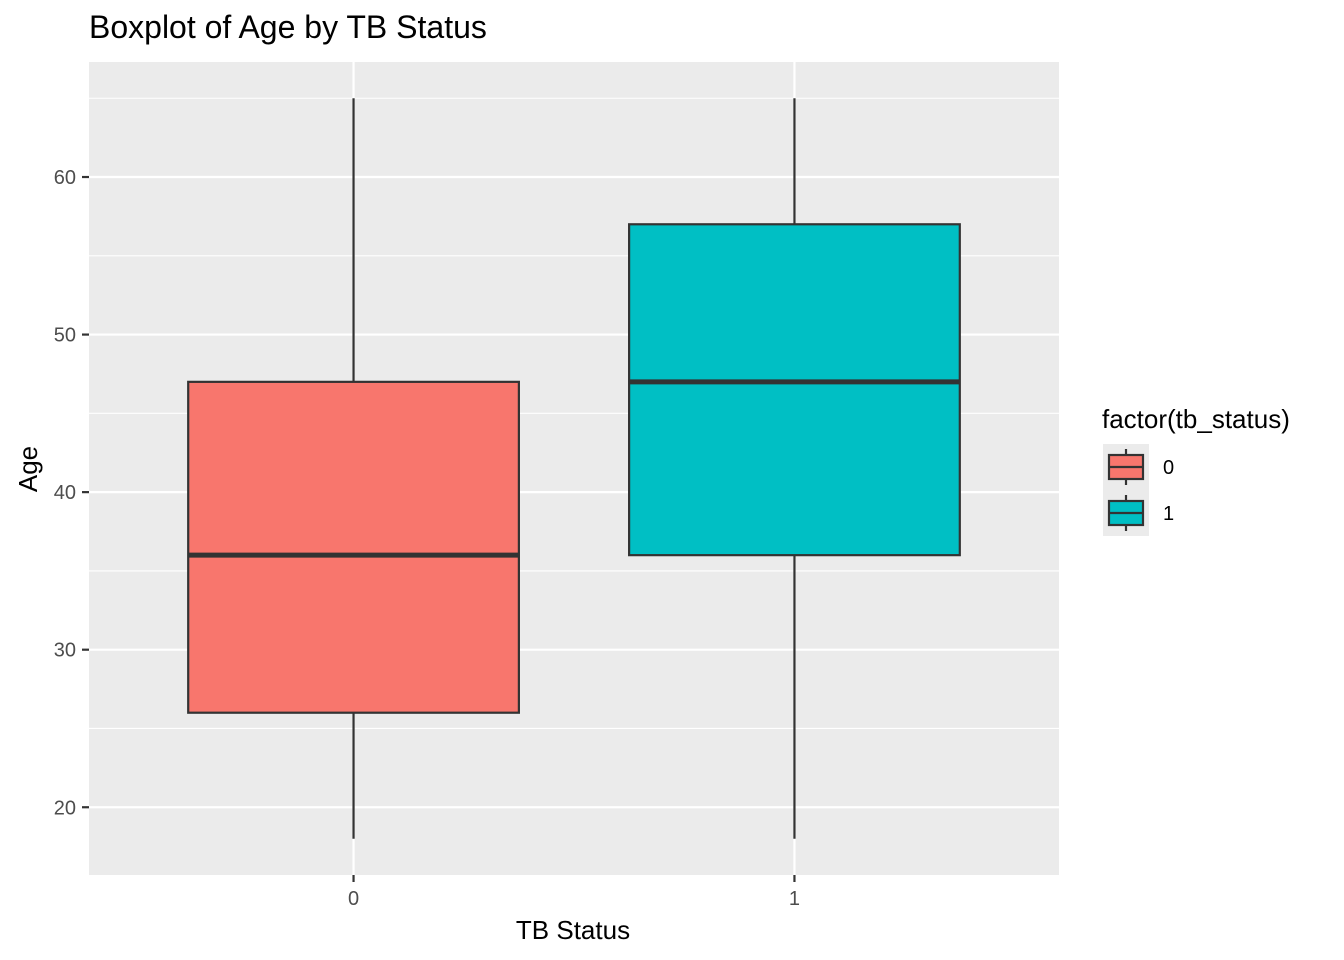 Image resolution: width=1344 pixels, height=960 pixels. What do you see at coordinates (288, 27) in the screenshot?
I see `chart-title: Boxplot of Age by TB Status` at bounding box center [288, 27].